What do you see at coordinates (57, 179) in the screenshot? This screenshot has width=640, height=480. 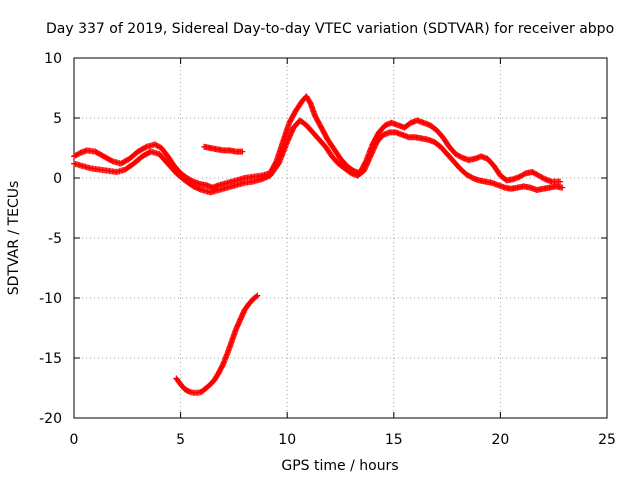 I see `y-tick-label: 0` at bounding box center [57, 179].